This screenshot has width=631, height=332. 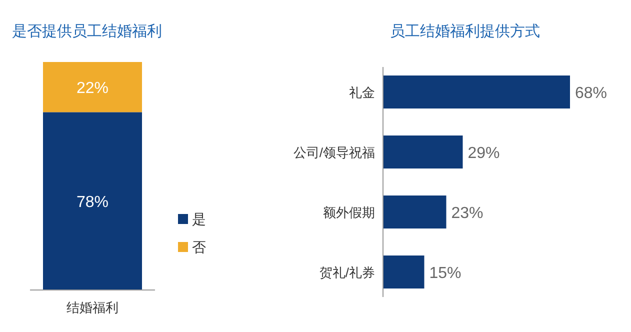 What do you see at coordinates (347, 272) in the screenshot?
I see `y-tick-label: 贺礼/礼券` at bounding box center [347, 272].